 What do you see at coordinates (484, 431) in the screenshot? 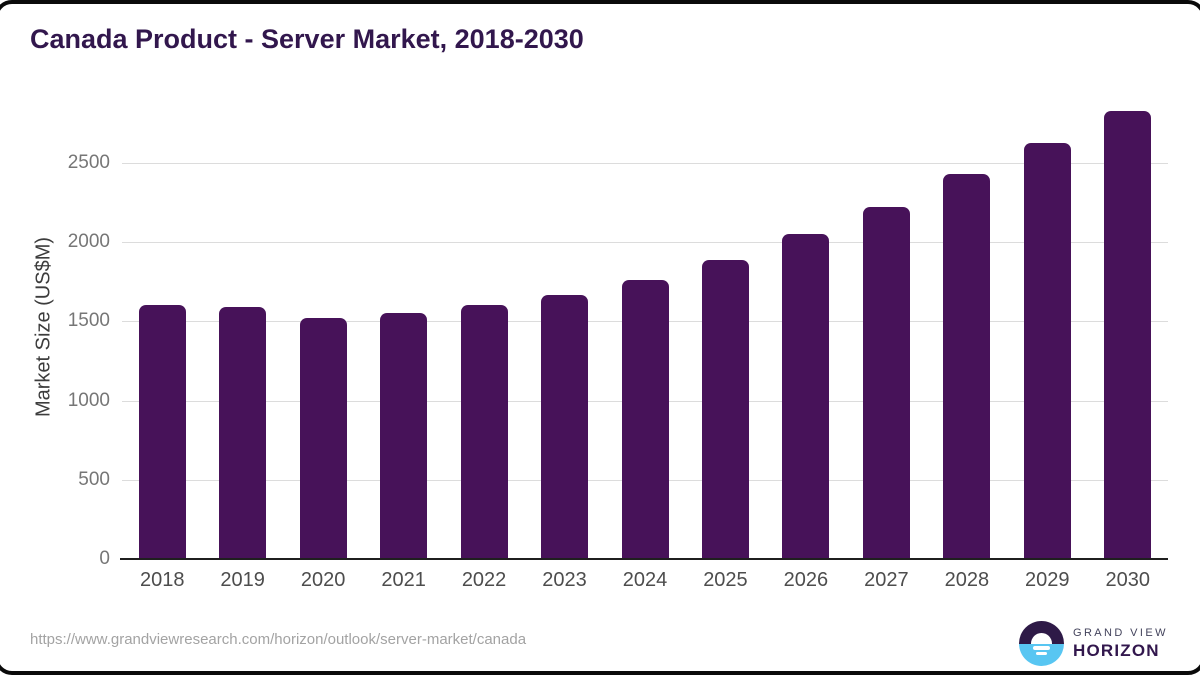
I see `bar-2022` at bounding box center [484, 431].